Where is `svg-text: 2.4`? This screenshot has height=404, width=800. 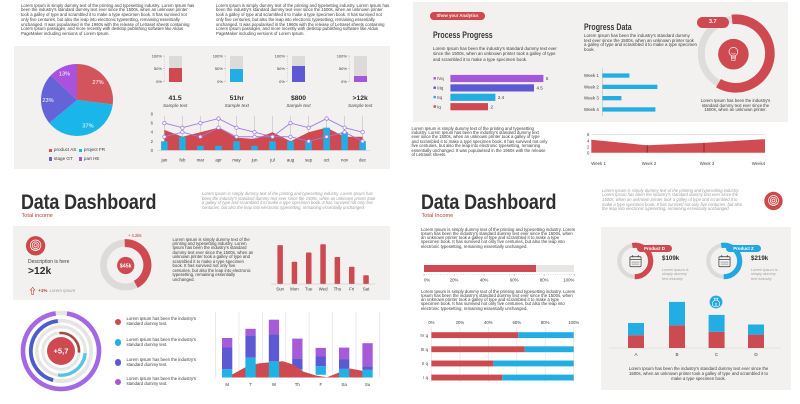
svg-text: 2.4 is located at coordinates (501, 97).